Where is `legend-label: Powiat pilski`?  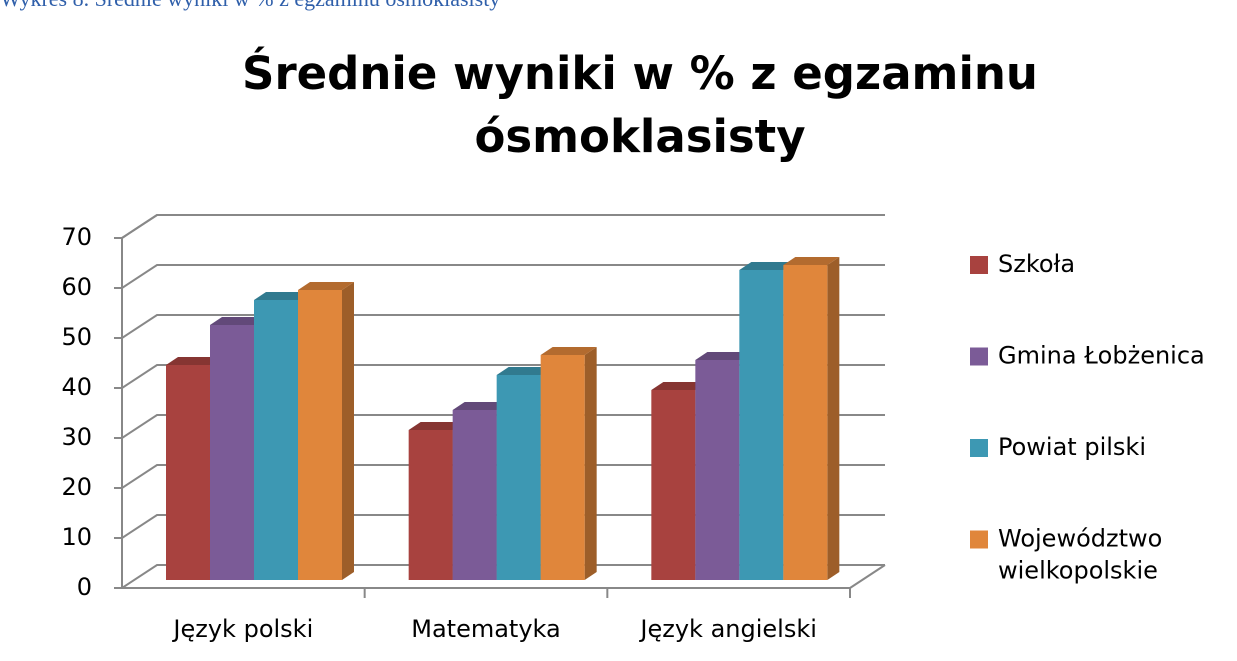
legend-label: Powiat pilski is located at coordinates (1072, 447).